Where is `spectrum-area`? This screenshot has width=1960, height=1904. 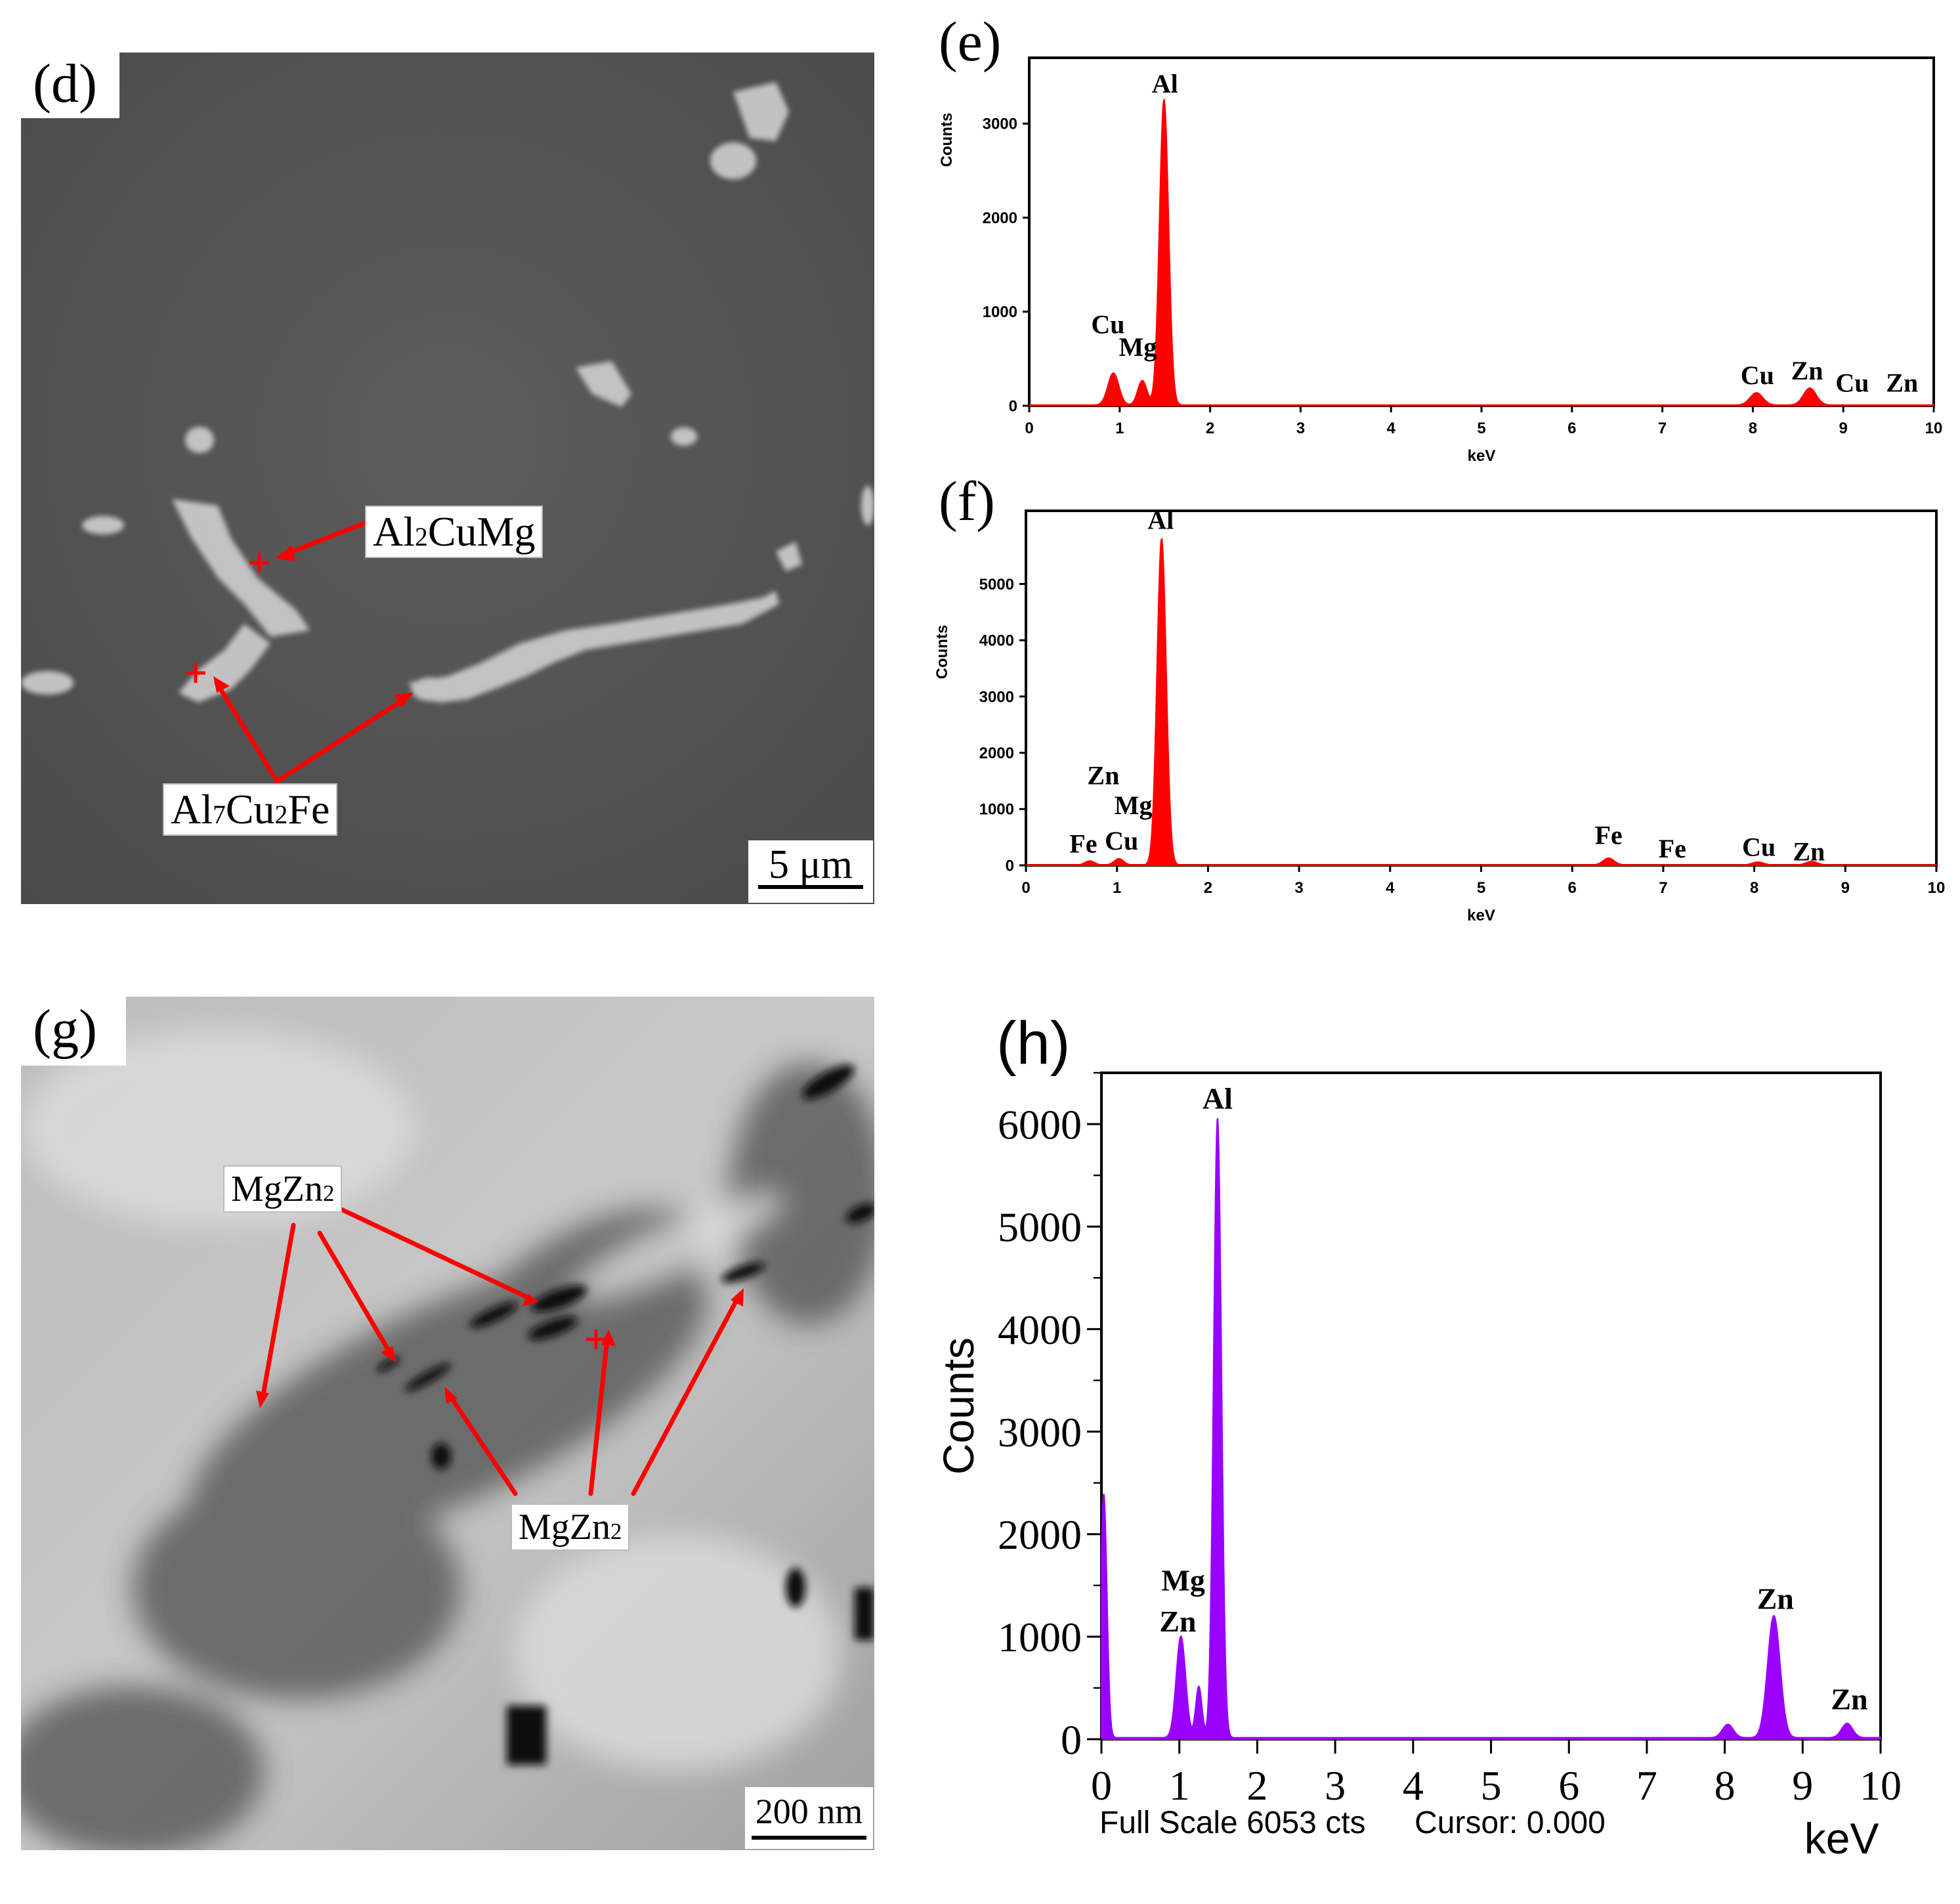 spectrum-area is located at coordinates (1491, 1429).